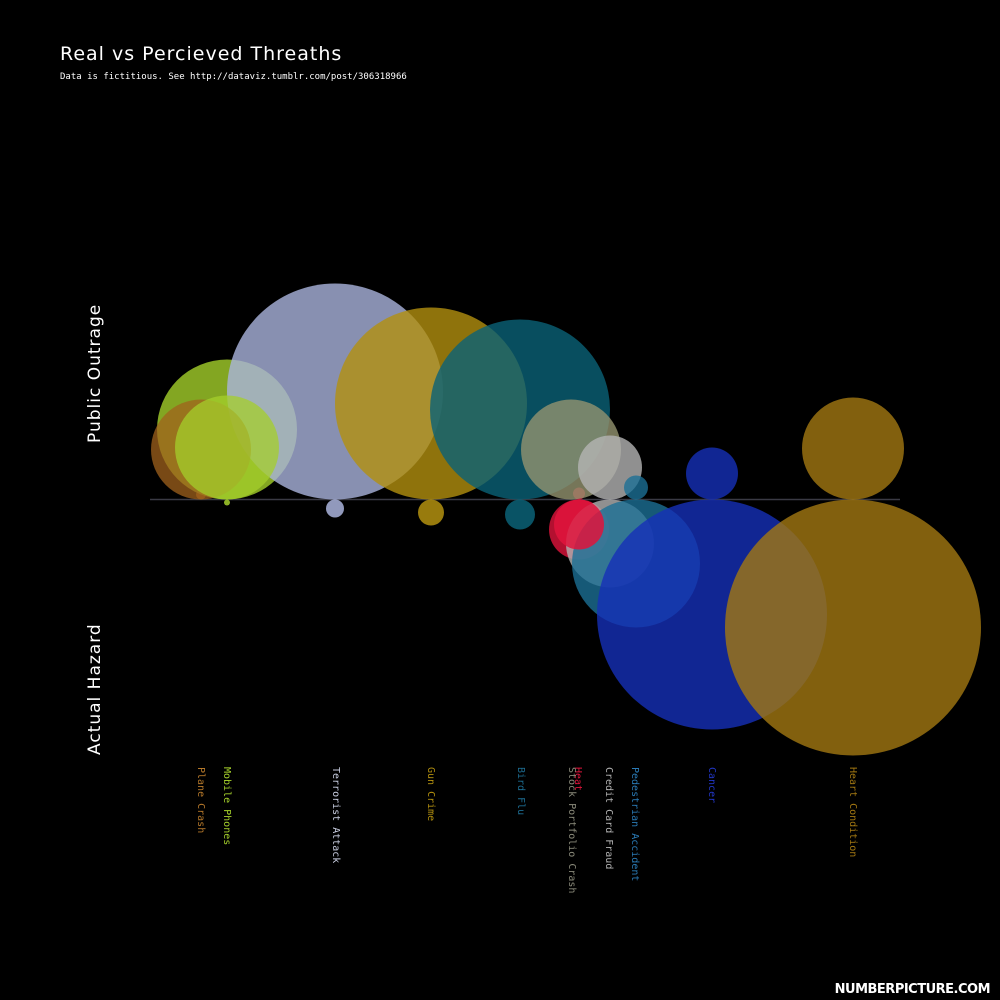  What do you see at coordinates (431, 512) in the screenshot?
I see `hazard-inner-bubble-gun-crime` at bounding box center [431, 512].